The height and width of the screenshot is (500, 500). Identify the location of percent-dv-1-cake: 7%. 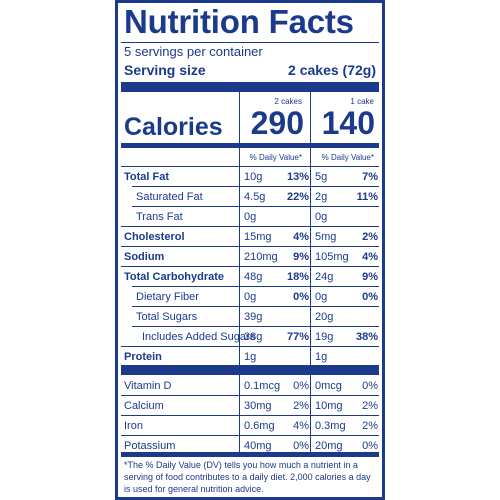
(370, 177).